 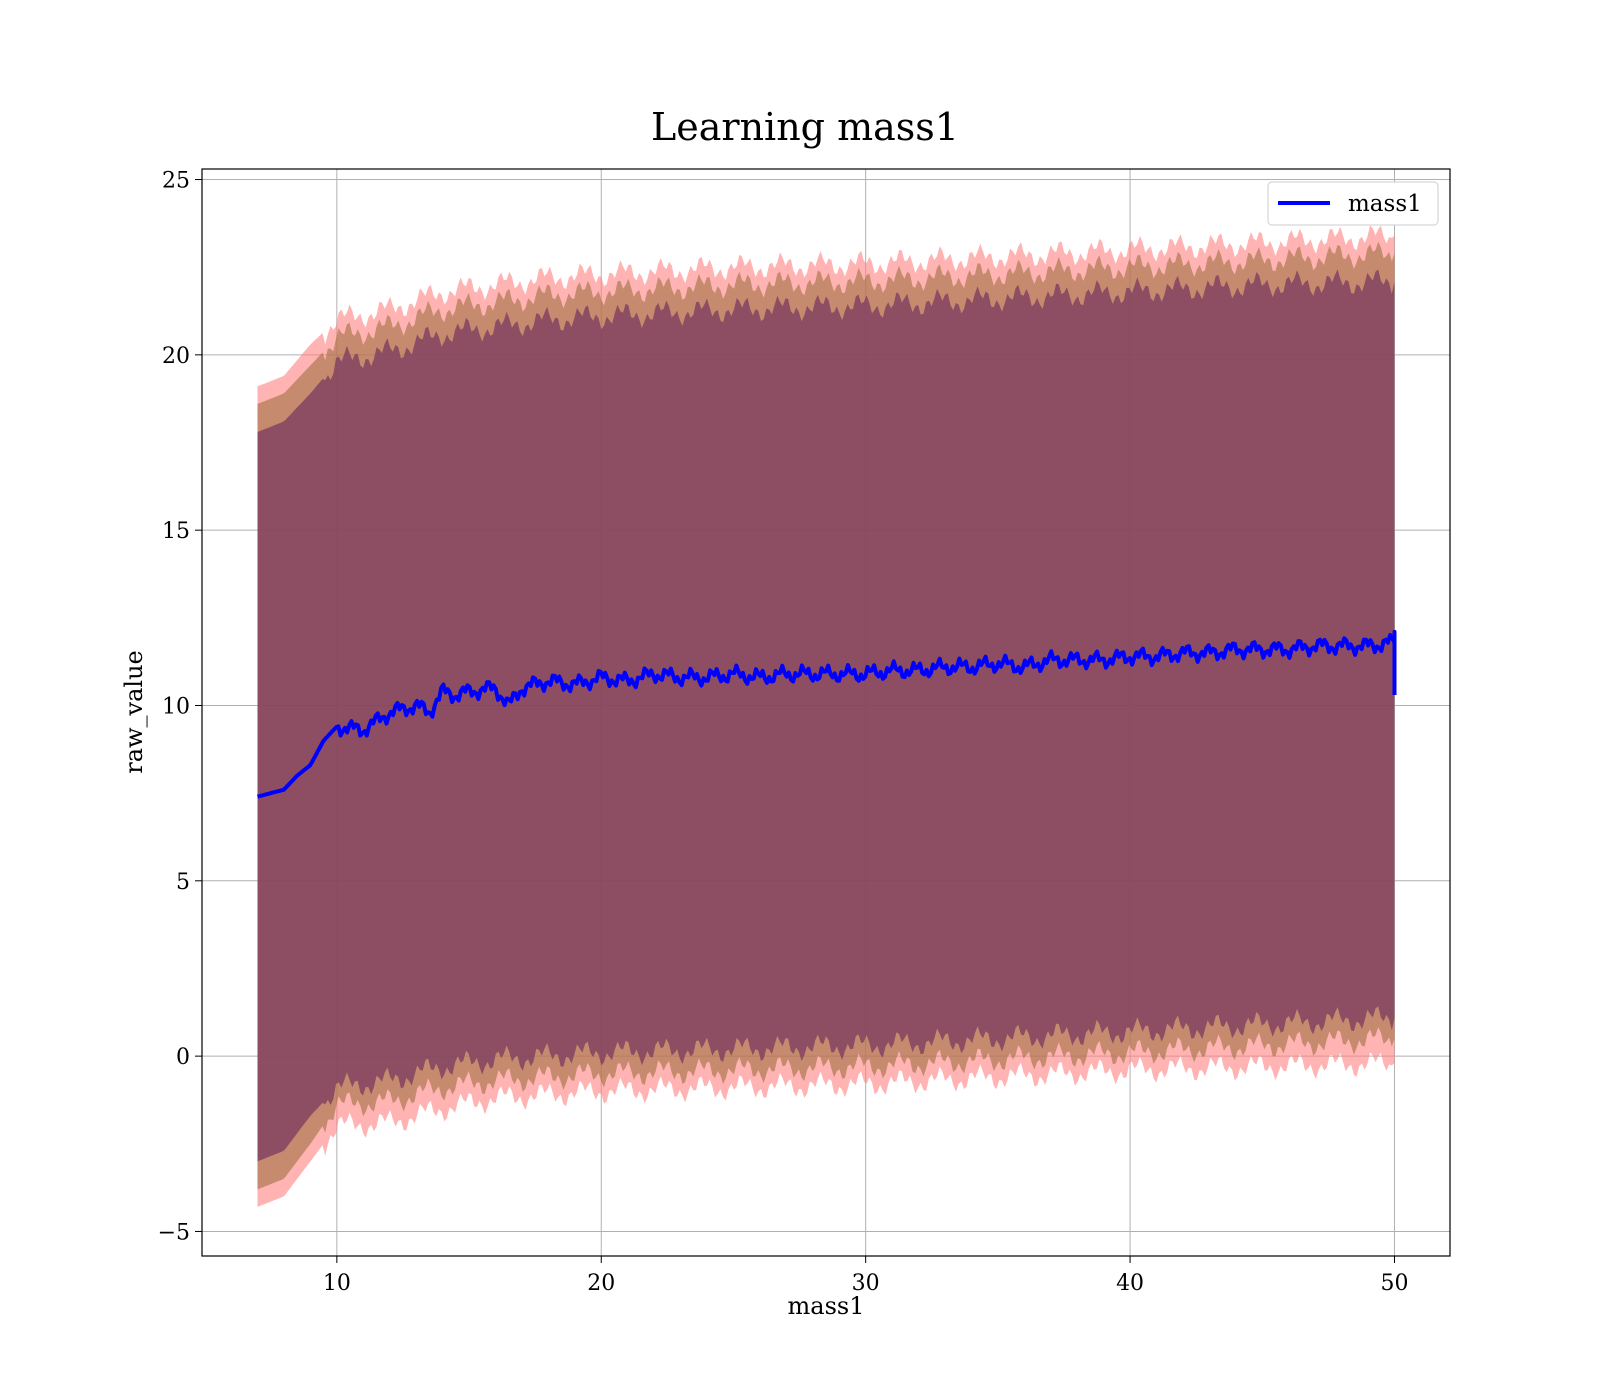 I want to click on x-axis-ticks: 10 20 30 40 50, so click(x=865, y=1276).